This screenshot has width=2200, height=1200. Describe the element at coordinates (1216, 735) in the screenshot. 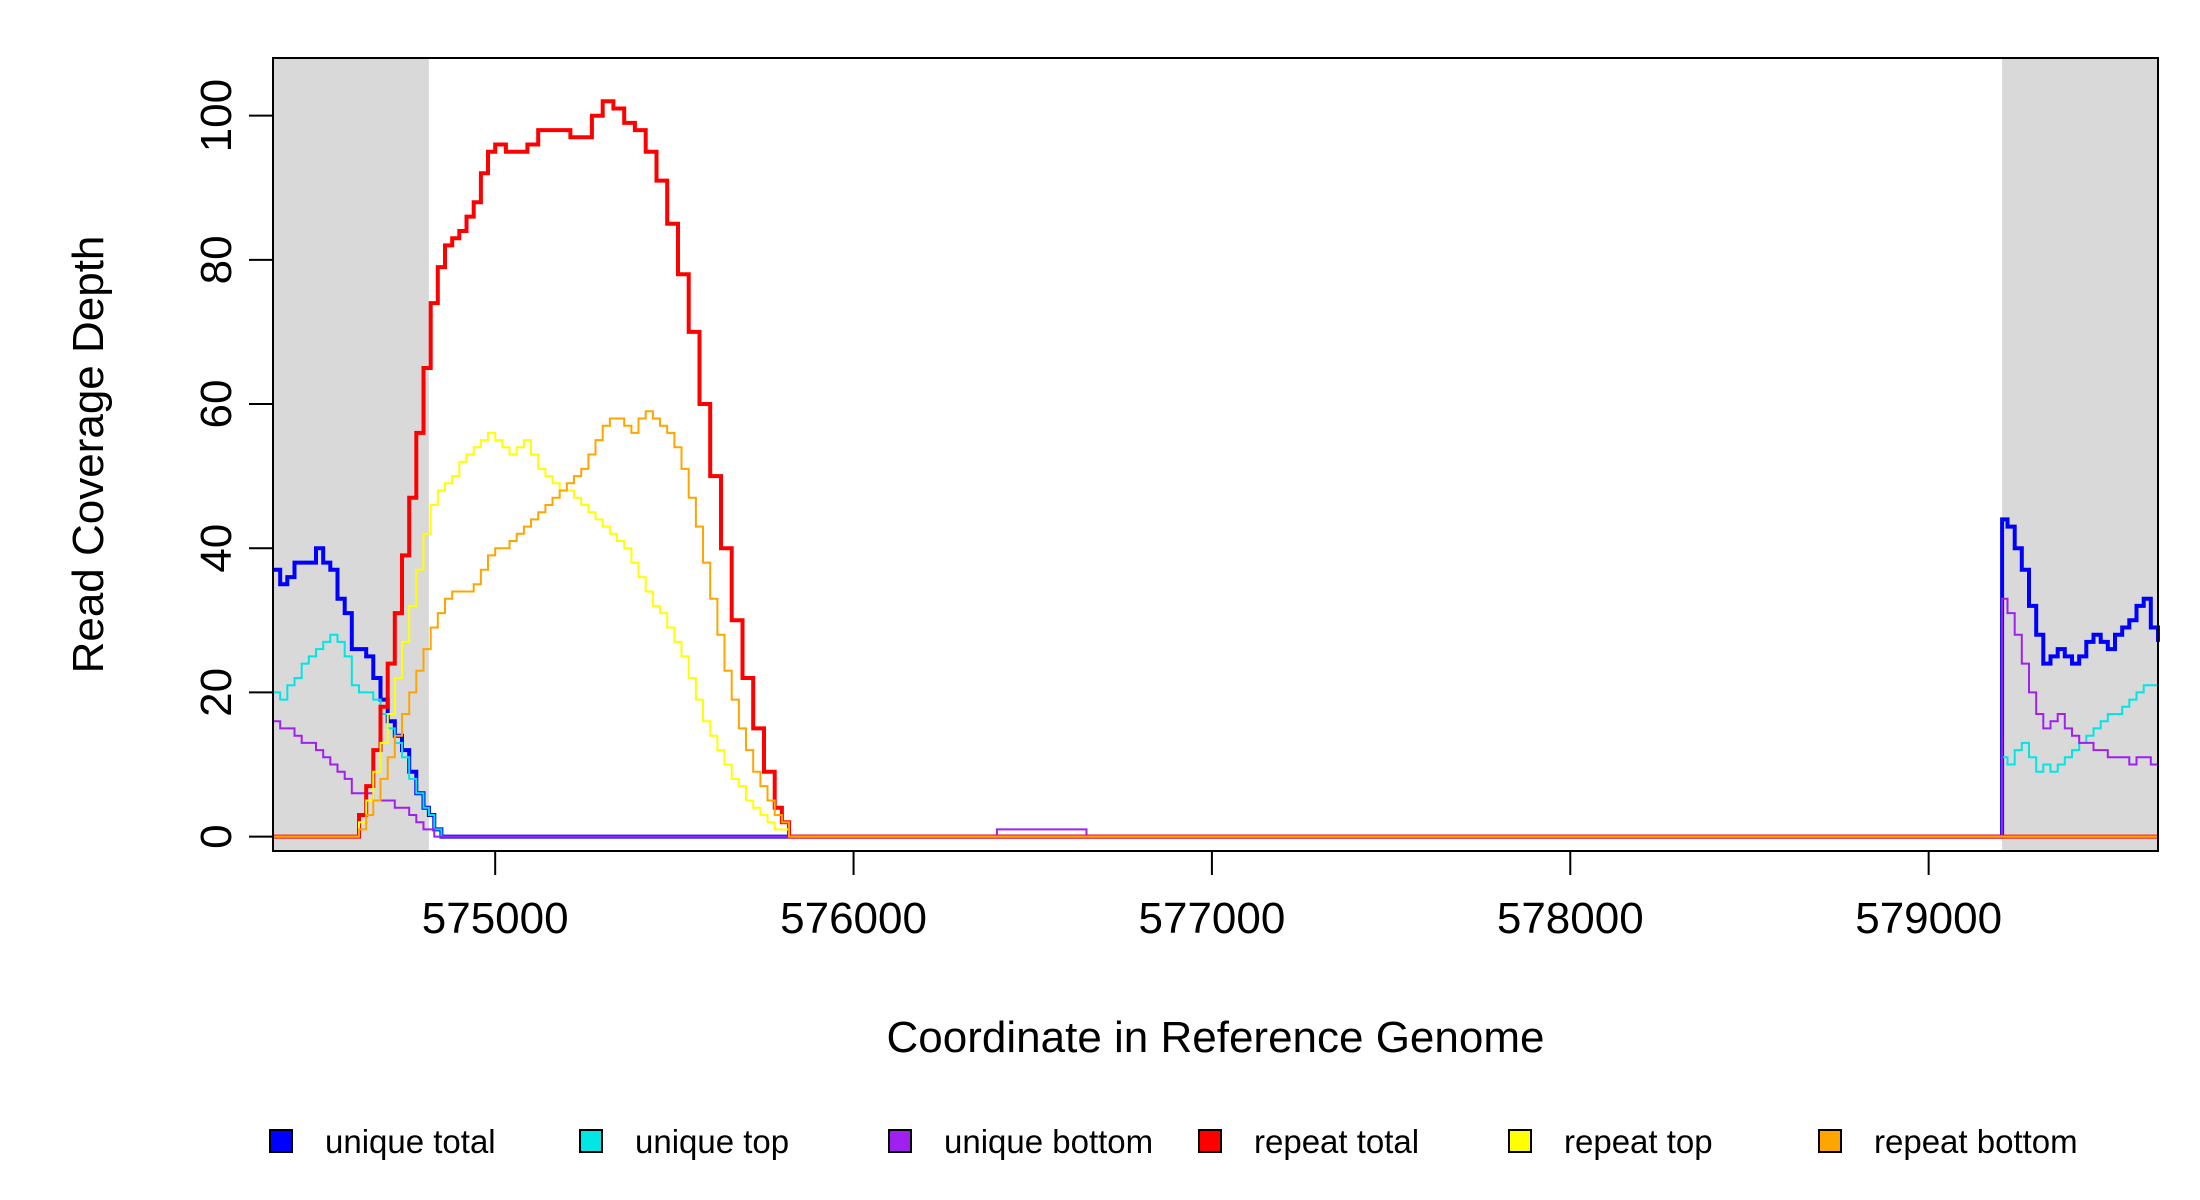

I see `series-line-unique-top` at that location.